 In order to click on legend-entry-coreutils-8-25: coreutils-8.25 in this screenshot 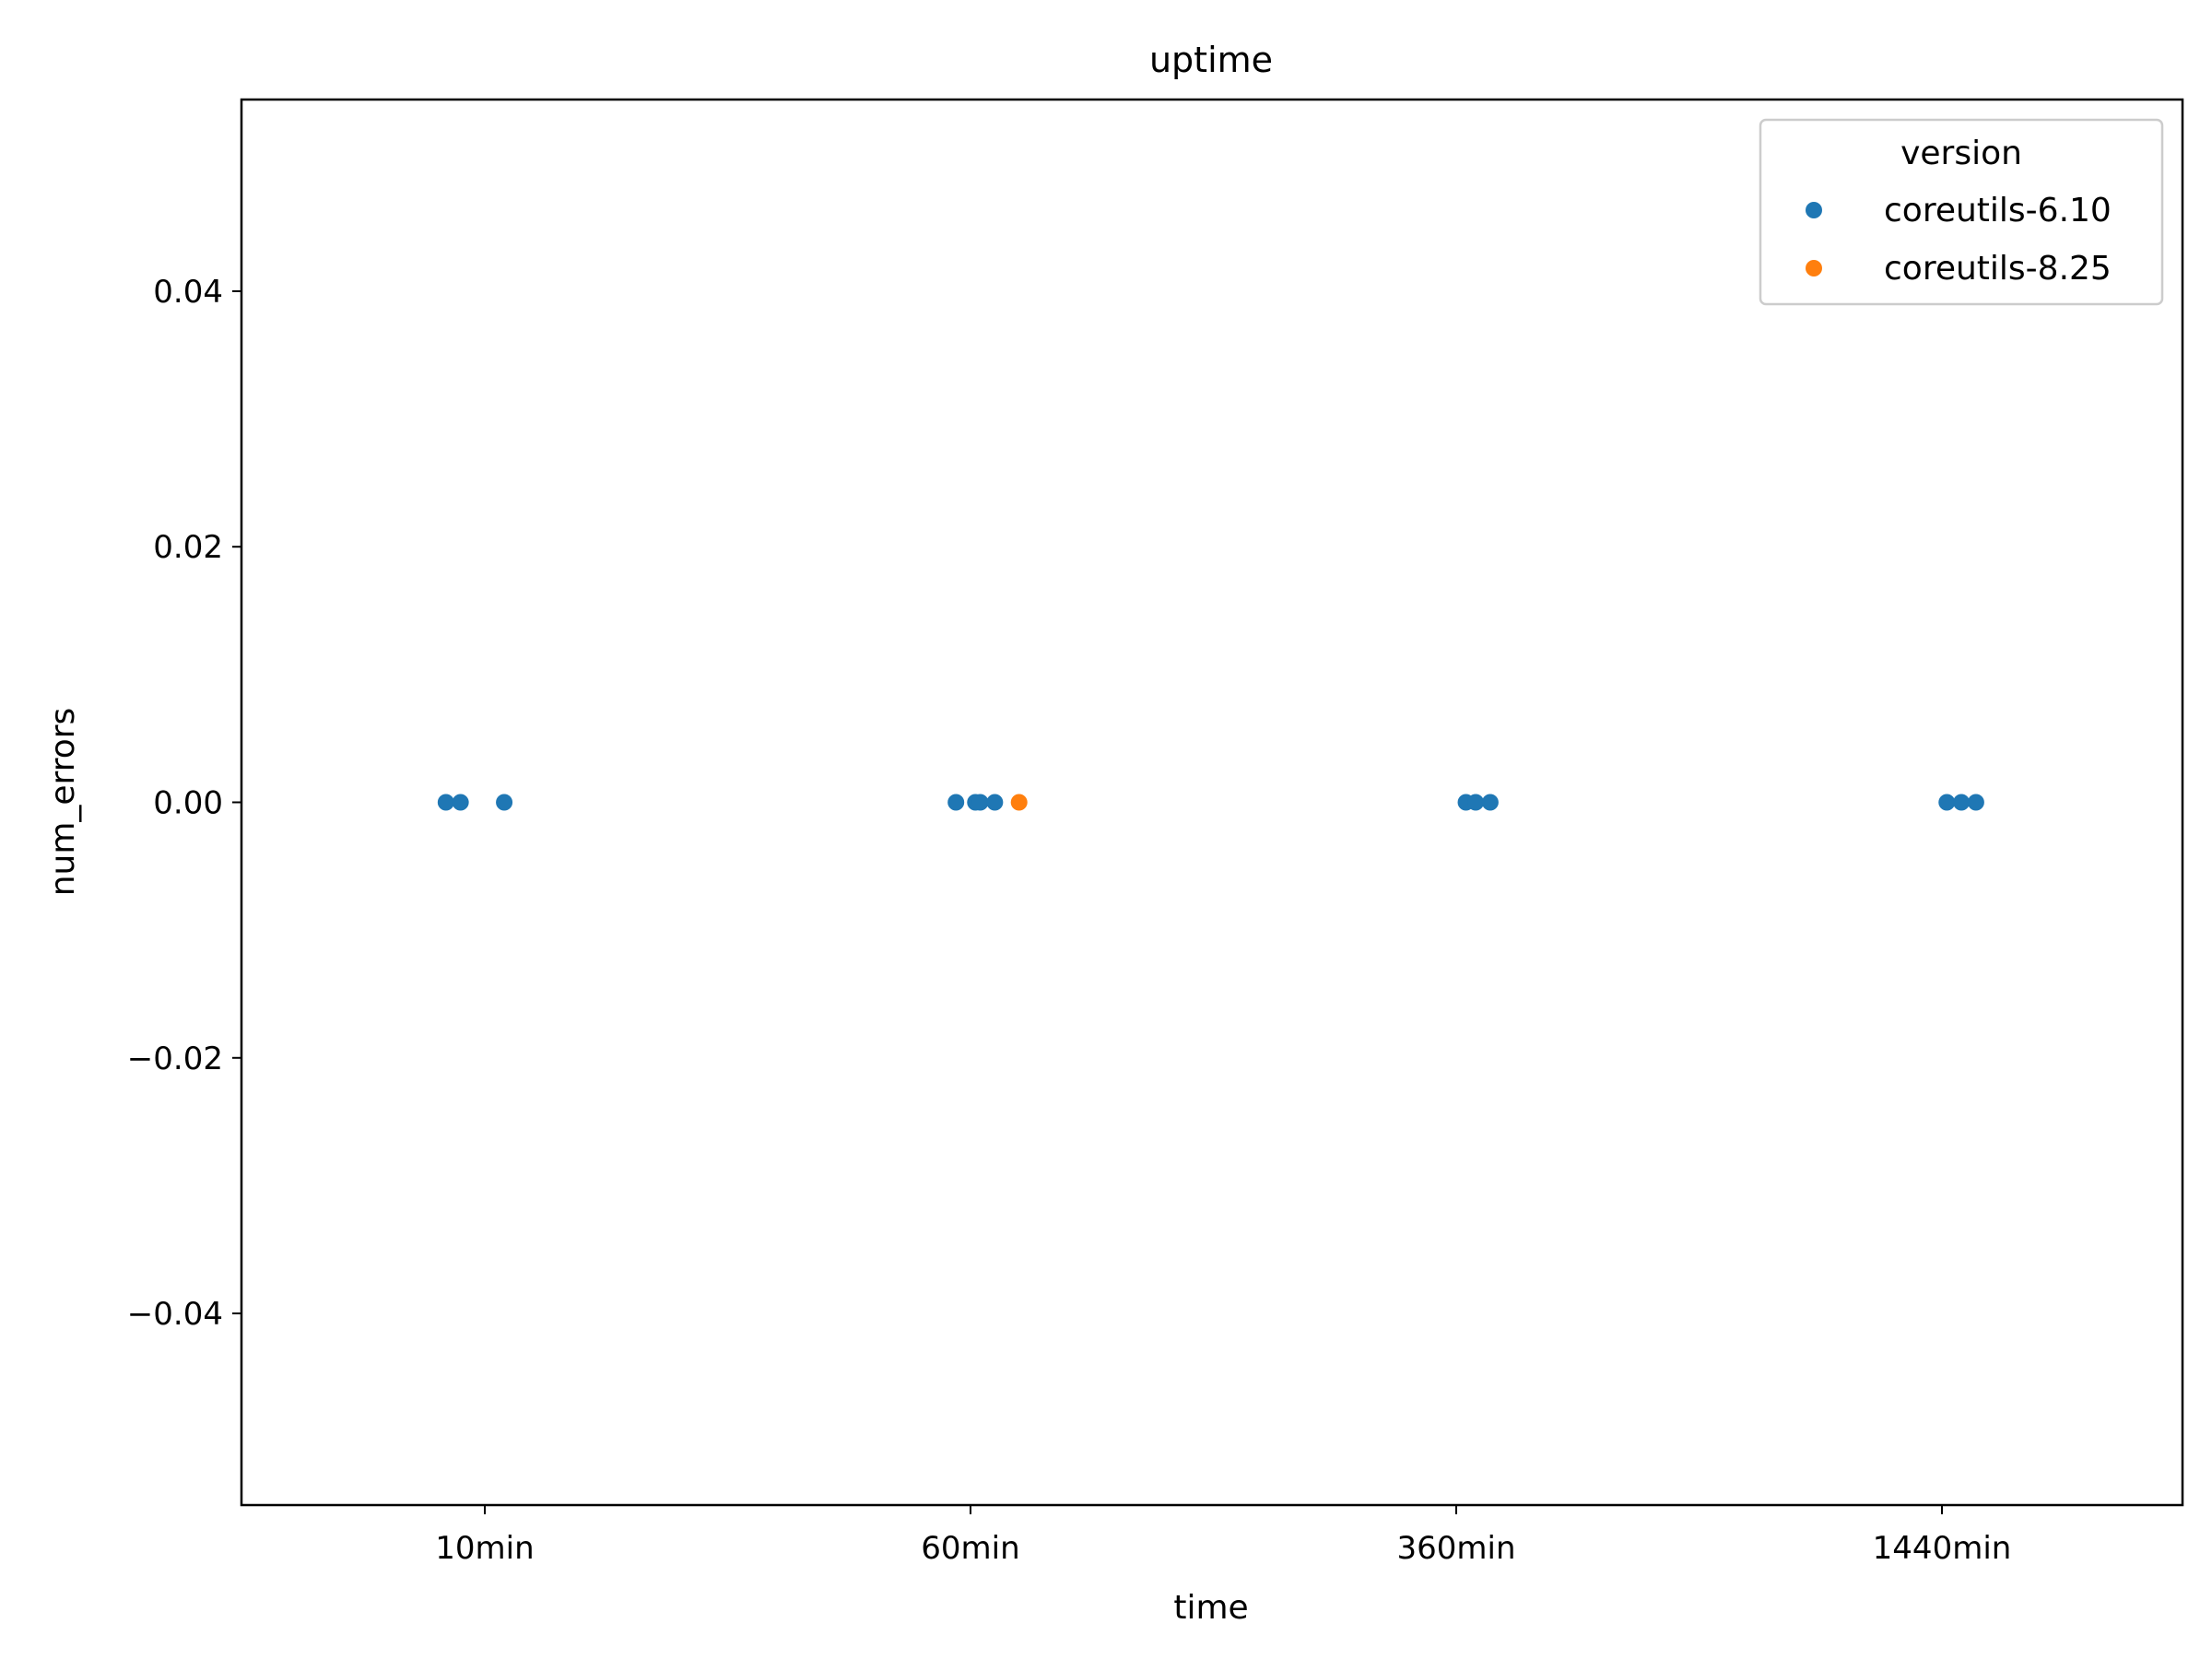, I will do `click(1998, 269)`.